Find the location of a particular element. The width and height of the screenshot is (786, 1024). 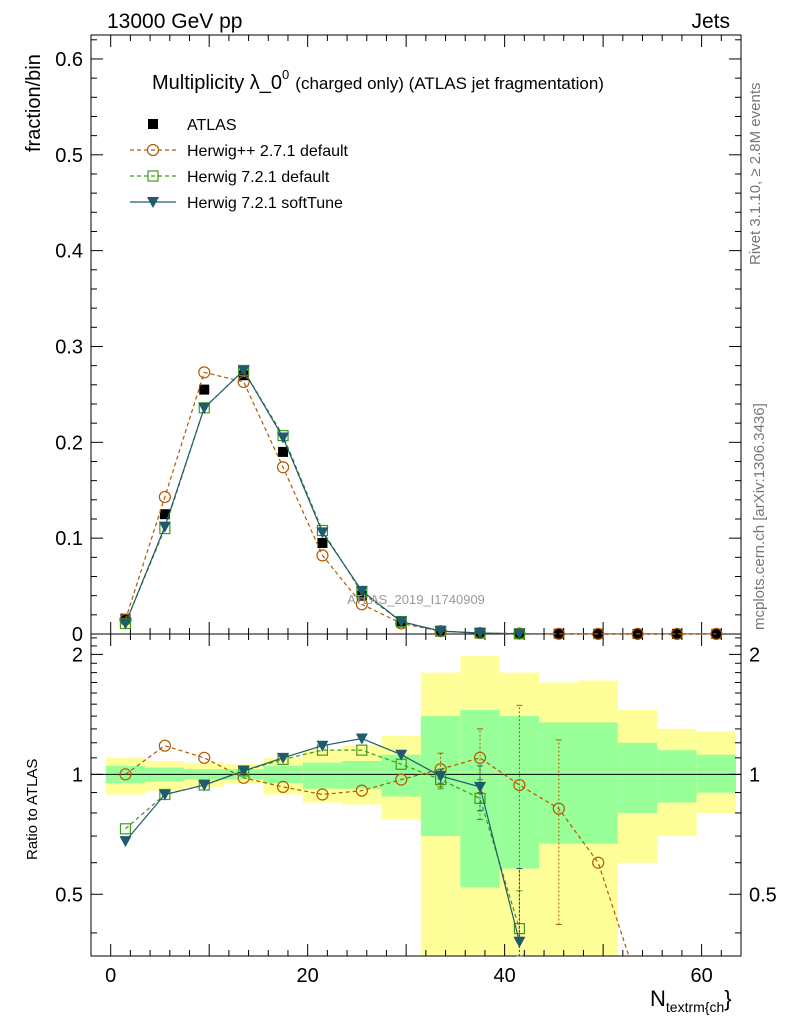

ratio-xtick-label: 40 is located at coordinates (505, 976).